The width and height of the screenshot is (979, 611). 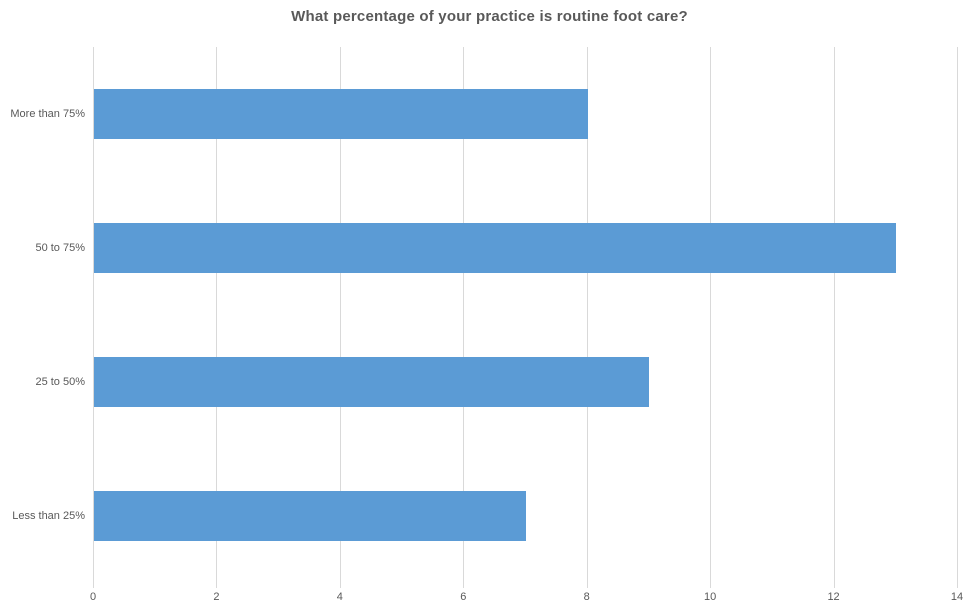 I want to click on category-axis-line, so click(x=93, y=315).